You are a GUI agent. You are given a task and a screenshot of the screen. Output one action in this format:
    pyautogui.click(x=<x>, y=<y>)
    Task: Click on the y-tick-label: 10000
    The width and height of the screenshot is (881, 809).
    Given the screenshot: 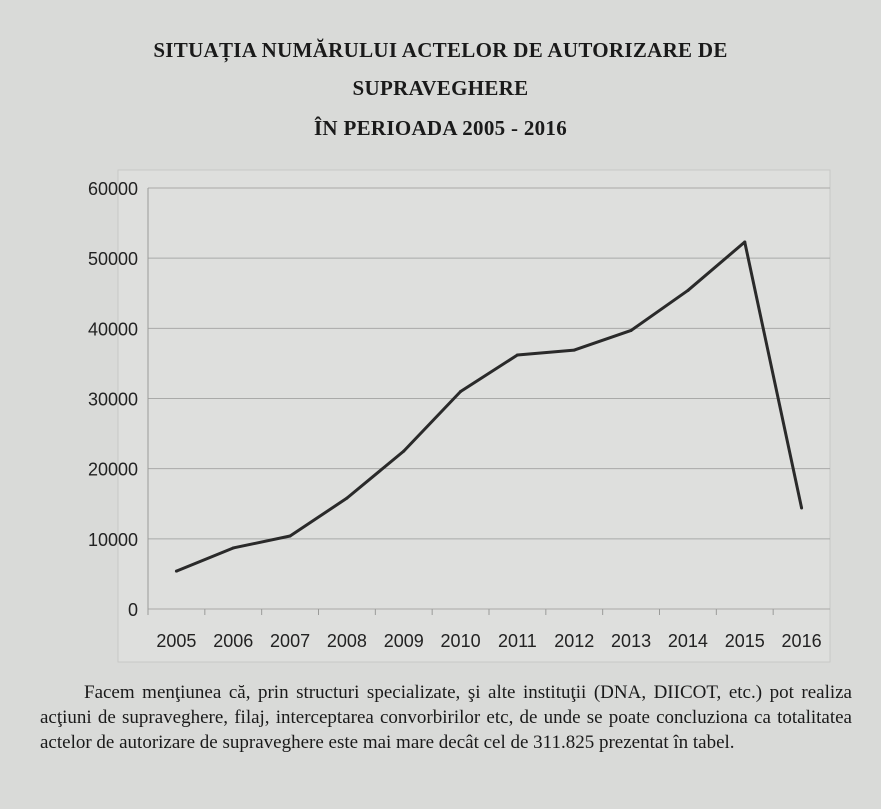 What is the action you would take?
    pyautogui.click(x=113, y=540)
    